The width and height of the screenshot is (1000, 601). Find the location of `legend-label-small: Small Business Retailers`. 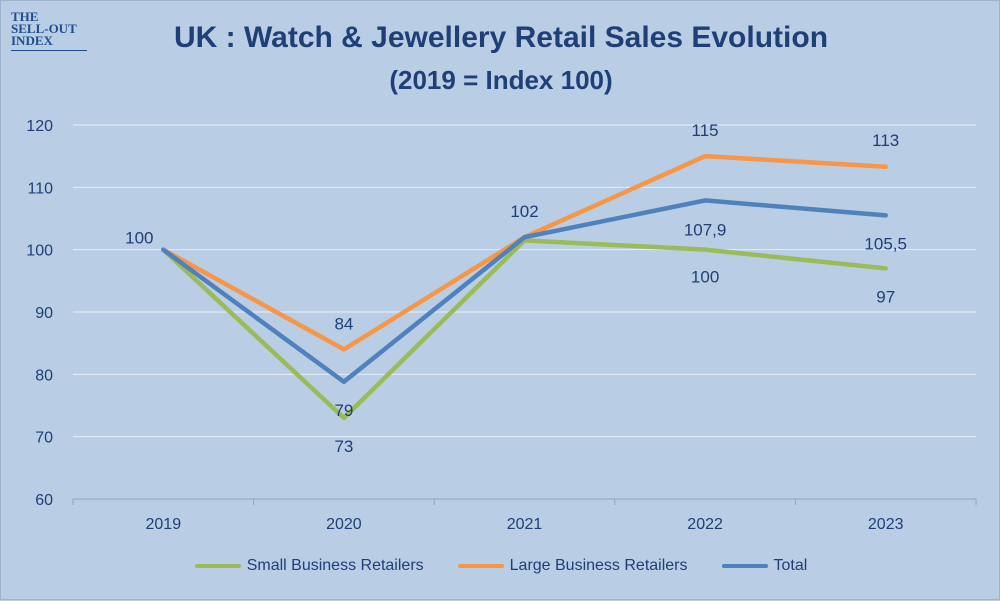

legend-label-small: Small Business Retailers is located at coordinates (335, 565).